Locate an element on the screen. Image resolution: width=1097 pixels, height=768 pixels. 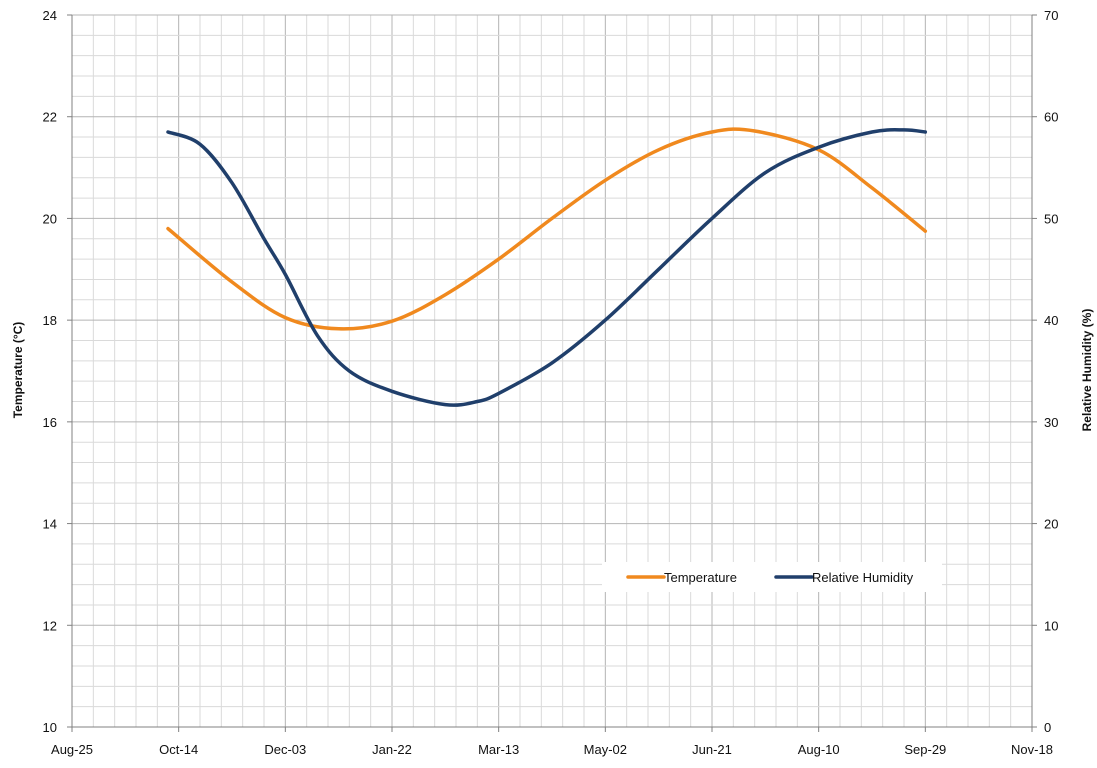
y-tick-label-left: 12 is located at coordinates (50, 625).